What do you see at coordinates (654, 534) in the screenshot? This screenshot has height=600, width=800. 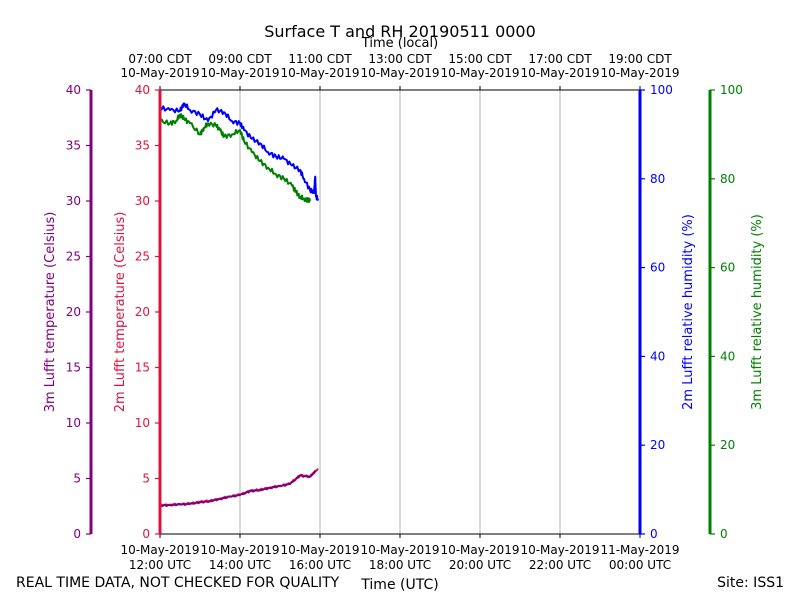 I see `rh2m-tick-label: 0` at bounding box center [654, 534].